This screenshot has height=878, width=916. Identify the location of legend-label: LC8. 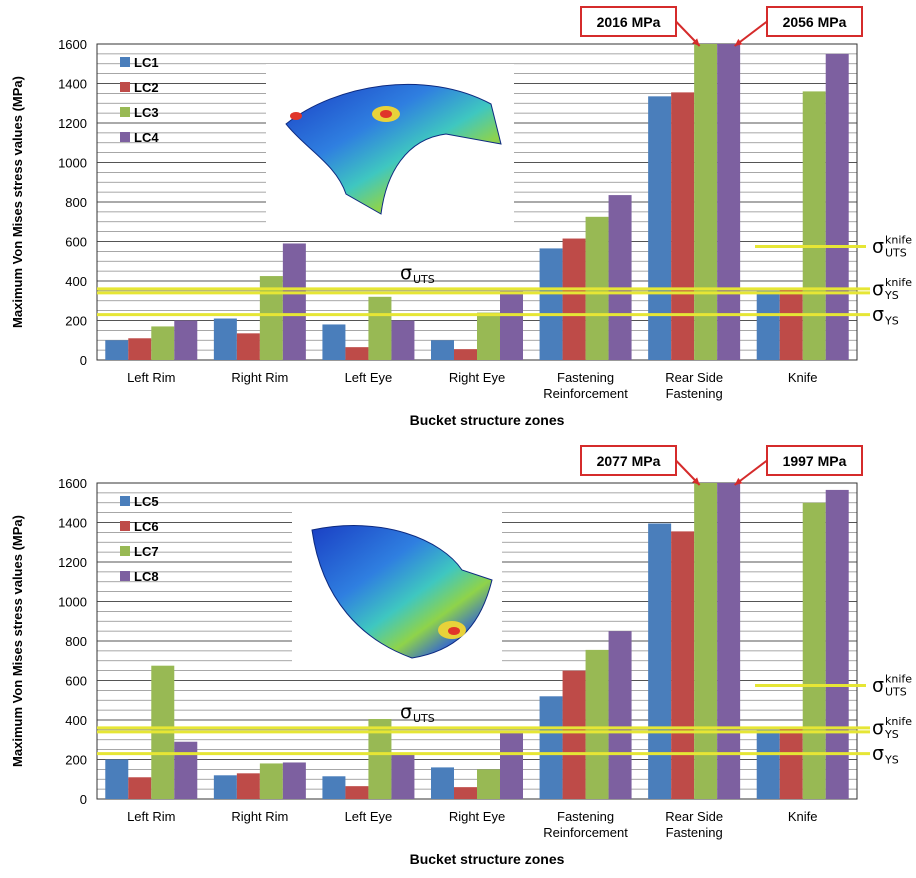
(146, 576).